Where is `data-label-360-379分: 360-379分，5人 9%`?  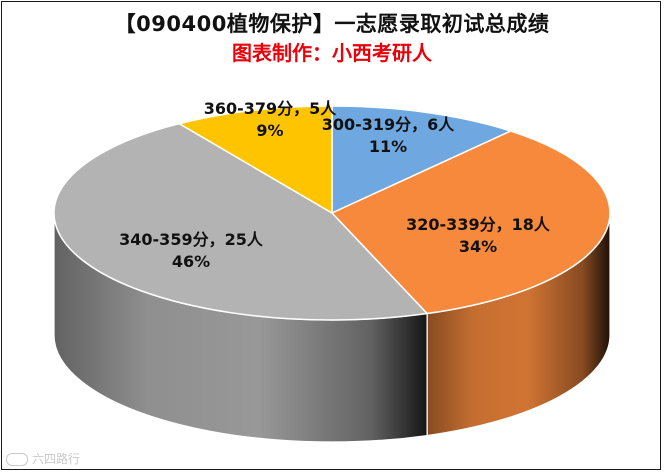 data-label-360-379分: 360-379分，5人 9% is located at coordinates (271, 119).